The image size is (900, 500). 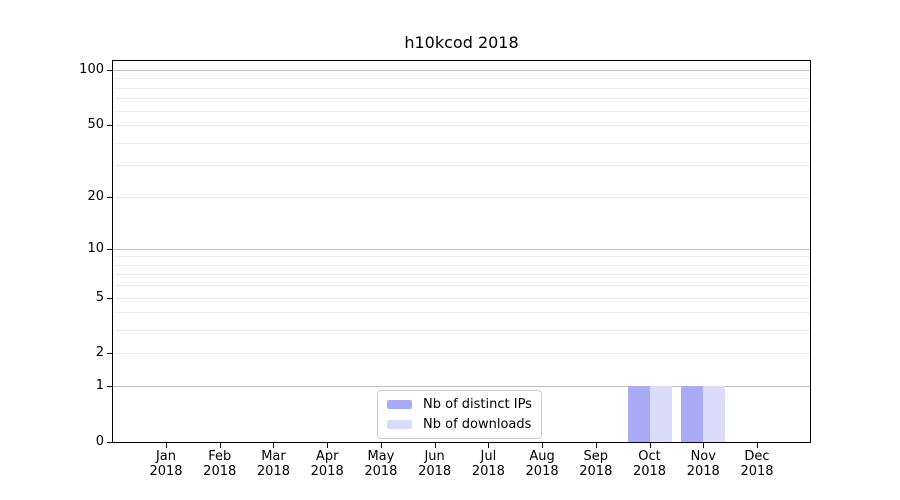 I want to click on y-axis-tick-label: 5, so click(x=99, y=297).